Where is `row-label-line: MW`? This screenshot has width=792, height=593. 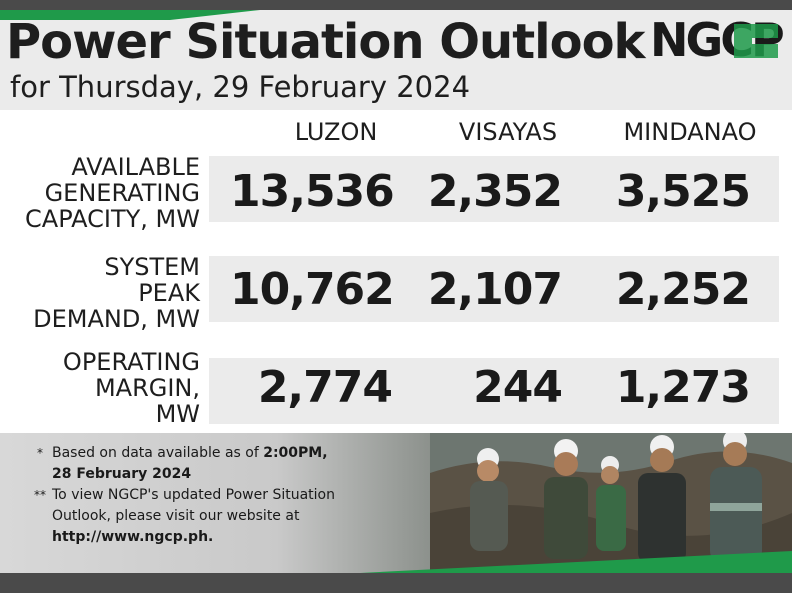
row-label-line: MW is located at coordinates (177, 414).